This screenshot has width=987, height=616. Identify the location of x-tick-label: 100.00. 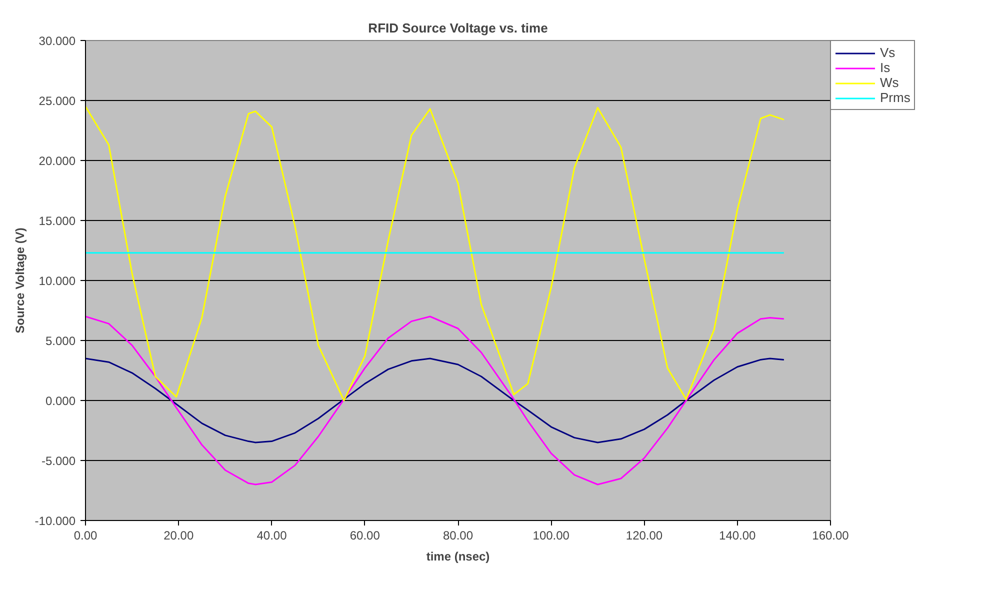
(551, 535).